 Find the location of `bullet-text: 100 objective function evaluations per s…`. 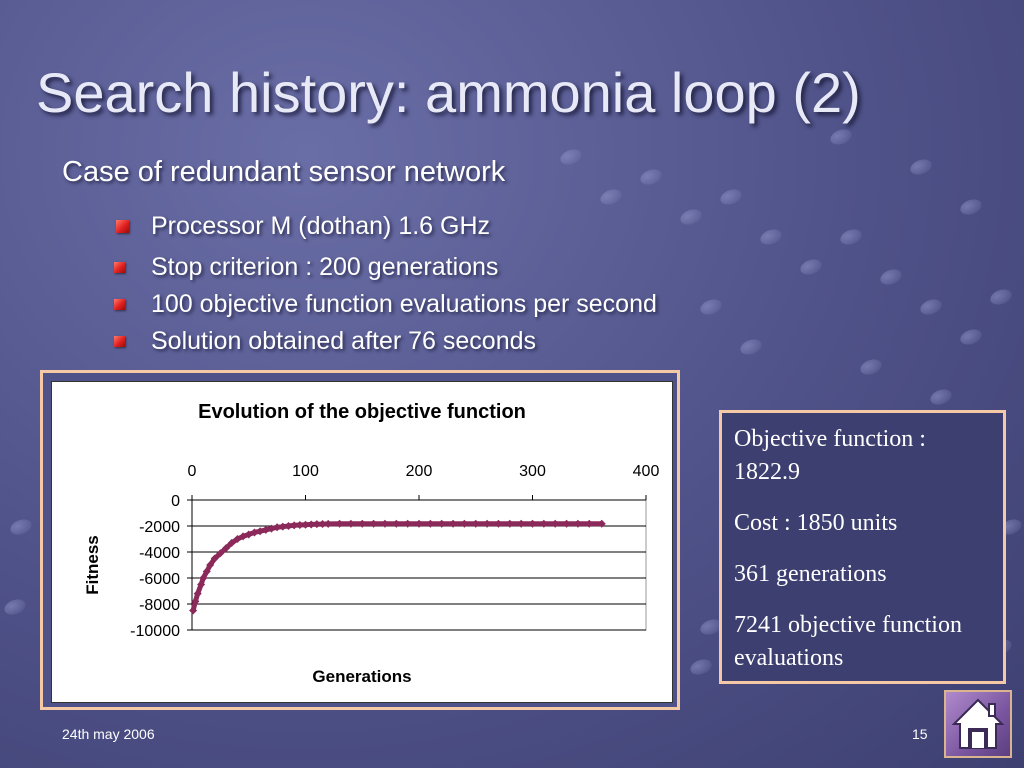

bullet-text: 100 objective function evaluations per s… is located at coordinates (404, 304).